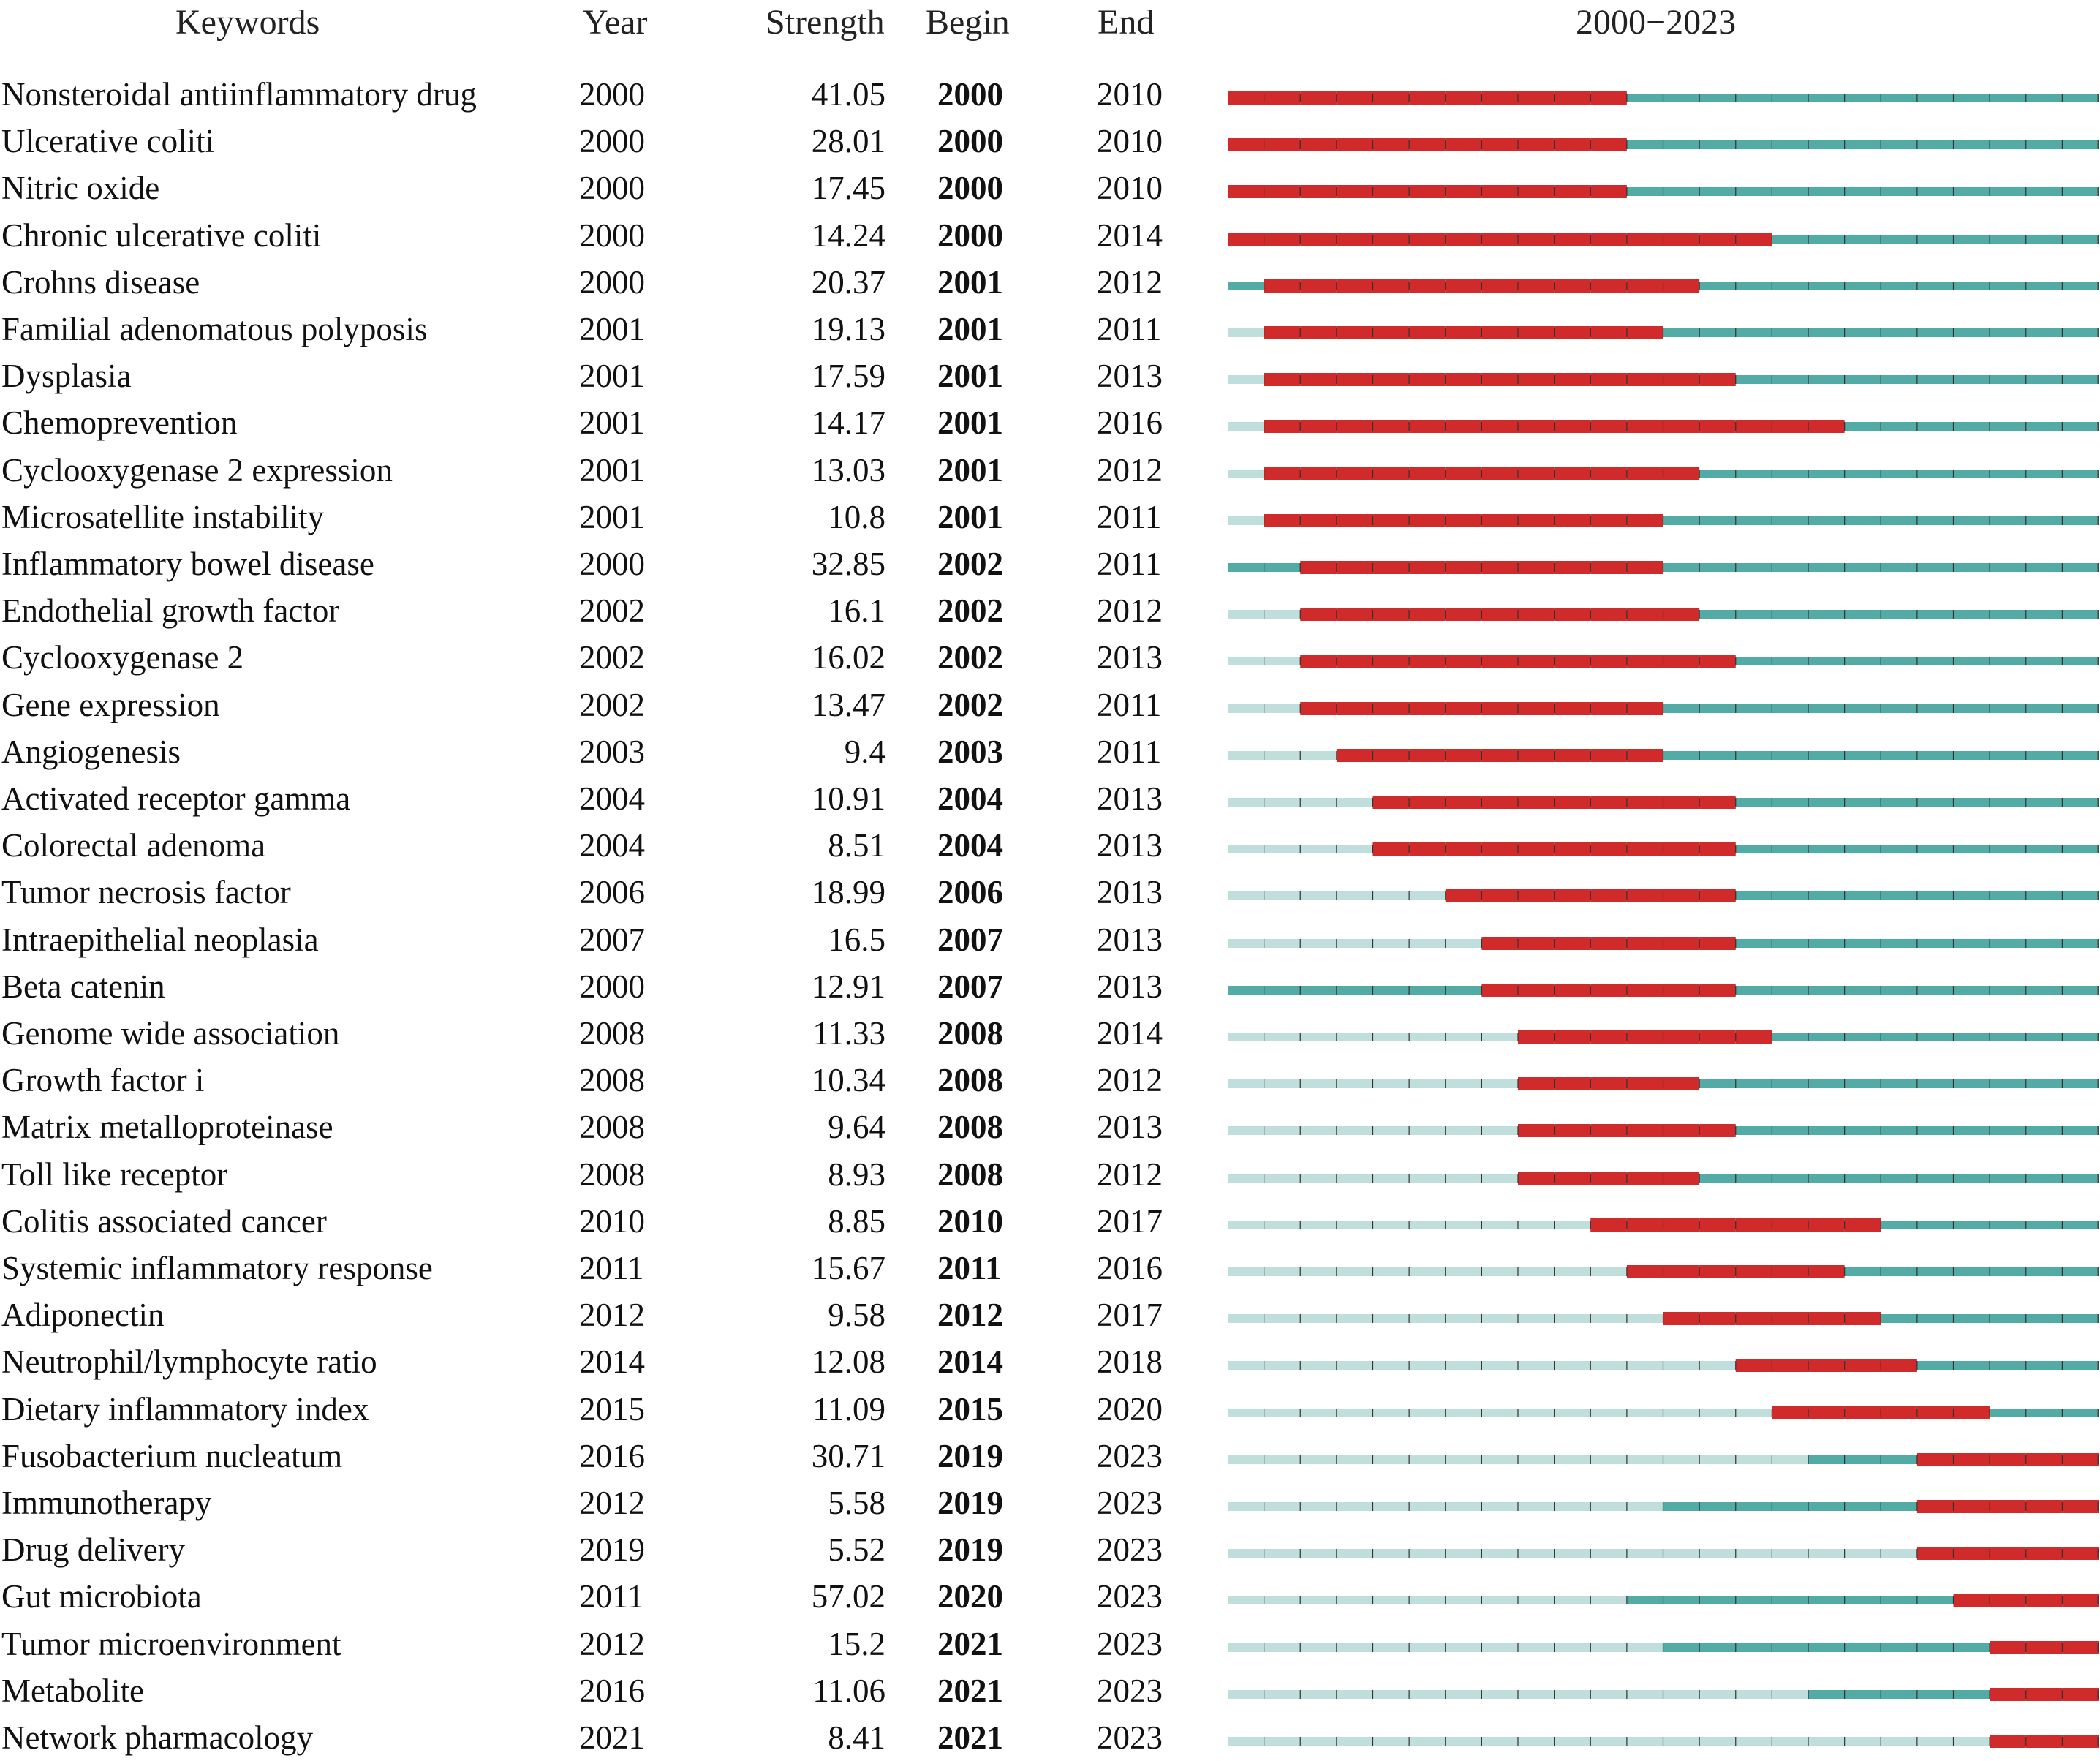 The width and height of the screenshot is (2100, 1761). Describe the element at coordinates (970, 986) in the screenshot. I see `begin-cell: 2007` at that location.